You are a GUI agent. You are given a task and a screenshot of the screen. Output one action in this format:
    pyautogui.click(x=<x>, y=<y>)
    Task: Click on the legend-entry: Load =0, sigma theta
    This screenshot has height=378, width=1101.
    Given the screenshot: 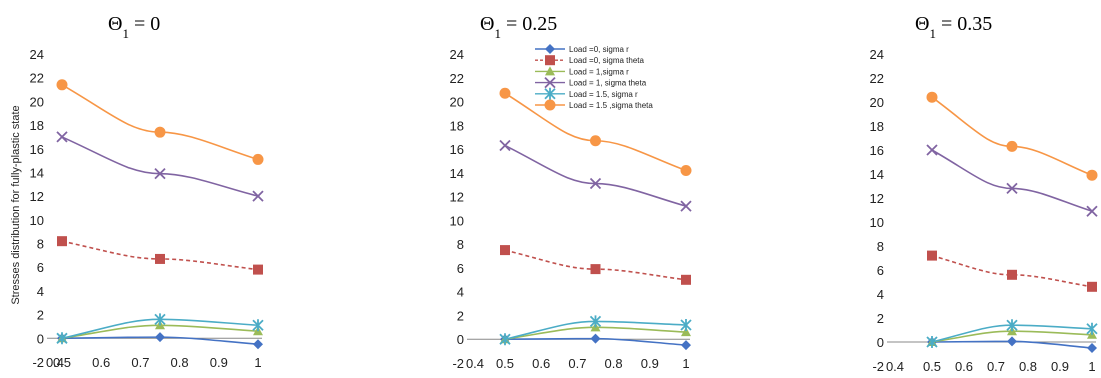 What is the action you would take?
    pyautogui.click(x=606, y=60)
    